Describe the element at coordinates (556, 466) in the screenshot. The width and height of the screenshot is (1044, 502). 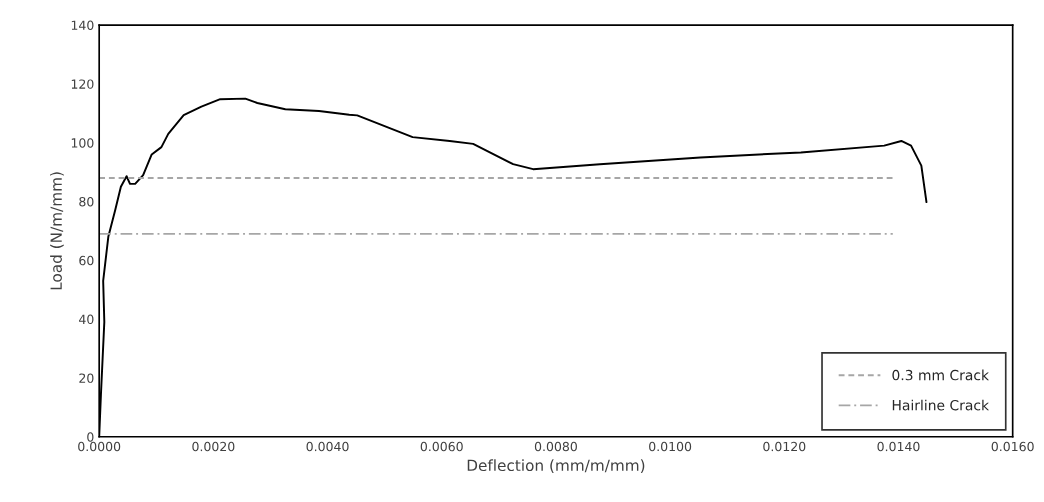
I see `x-axis-title: Deflection (mm/m/mm)` at that location.